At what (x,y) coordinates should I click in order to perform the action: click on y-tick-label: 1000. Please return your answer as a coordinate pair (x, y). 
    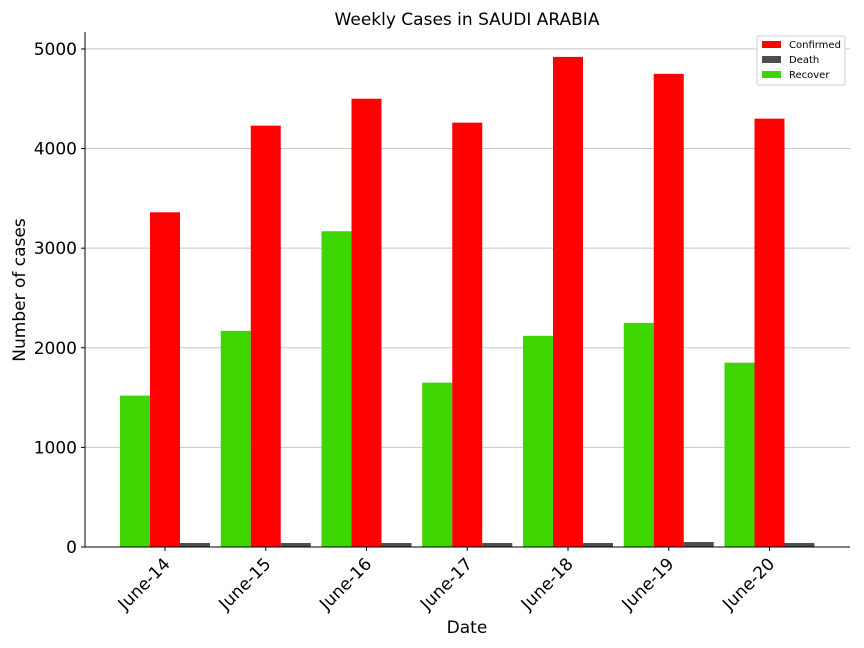
    Looking at the image, I should click on (55, 448).